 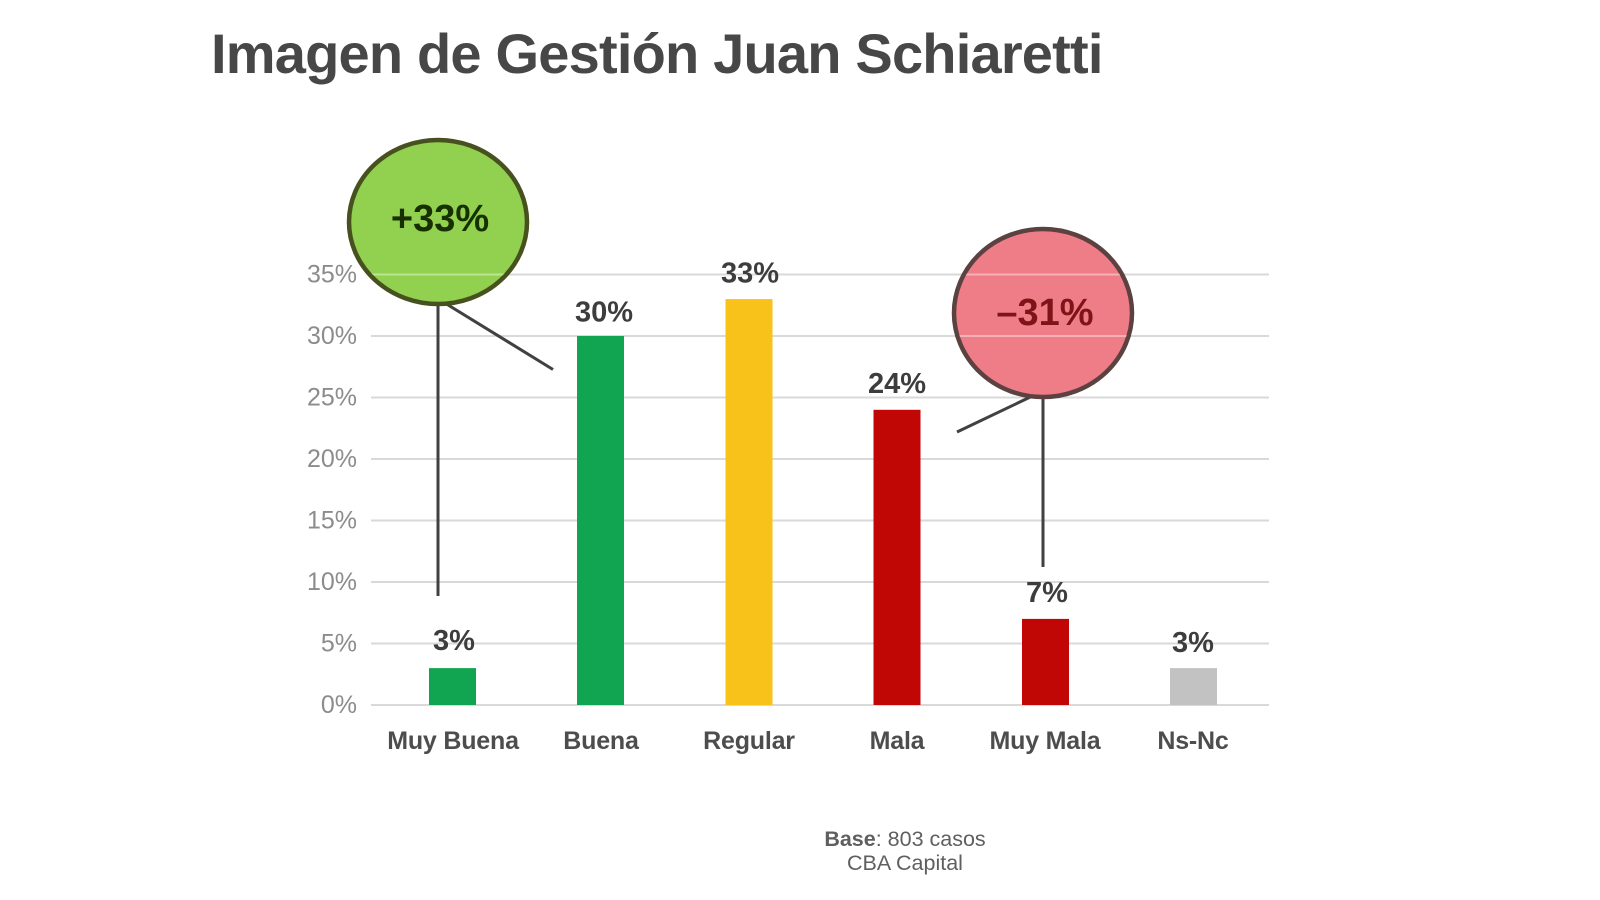 I want to click on svg-text: Mala, so click(x=898, y=741).